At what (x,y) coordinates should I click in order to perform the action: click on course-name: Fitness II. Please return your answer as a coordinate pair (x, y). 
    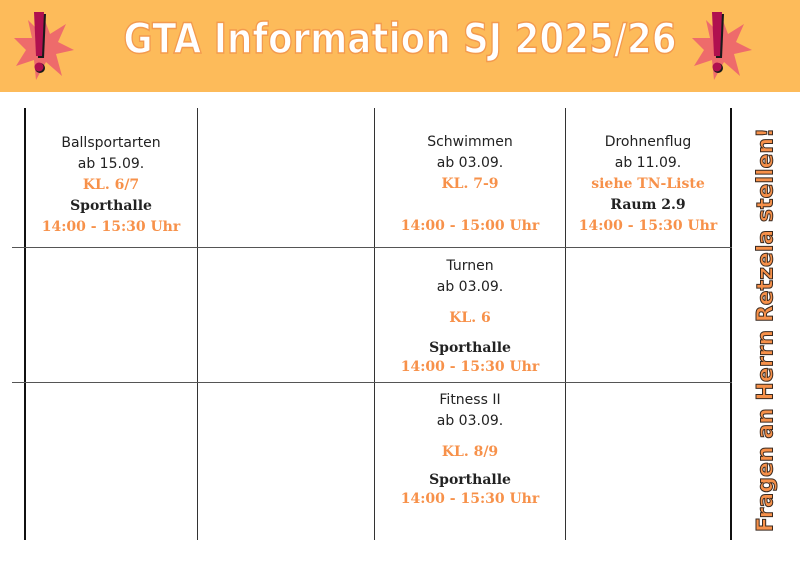
    Looking at the image, I should click on (470, 400).